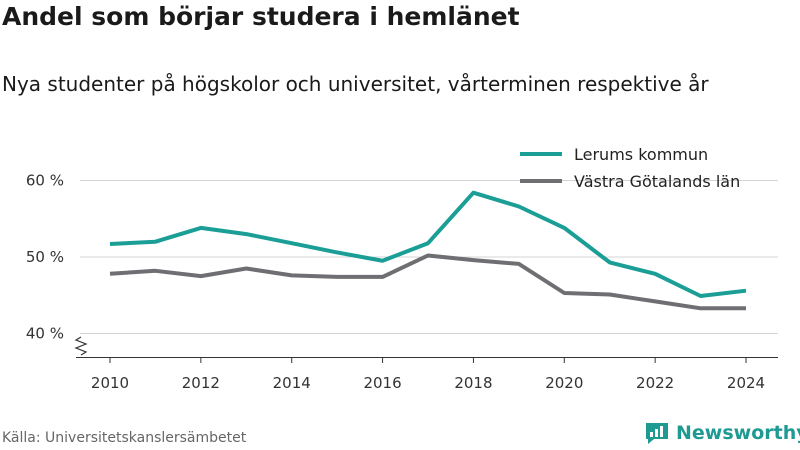 This screenshot has height=450, width=800. Describe the element at coordinates (655, 383) in the screenshot. I see `x-tick-label: 2022` at that location.